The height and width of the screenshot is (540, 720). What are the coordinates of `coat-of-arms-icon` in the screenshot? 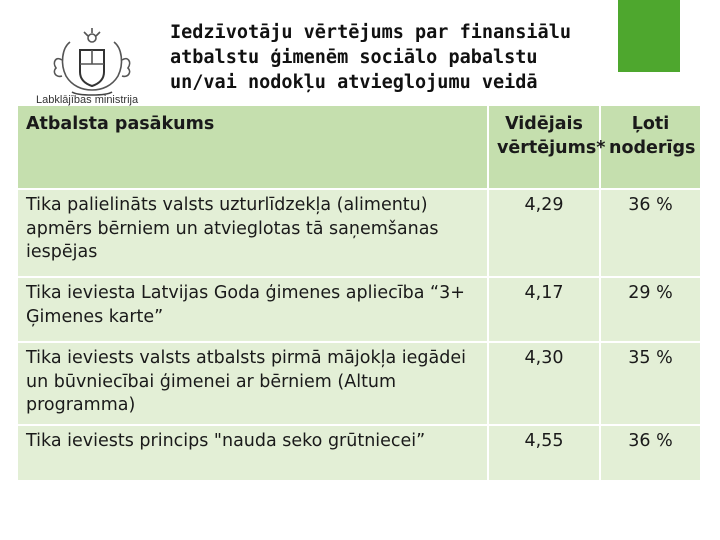 It's located at (92, 62).